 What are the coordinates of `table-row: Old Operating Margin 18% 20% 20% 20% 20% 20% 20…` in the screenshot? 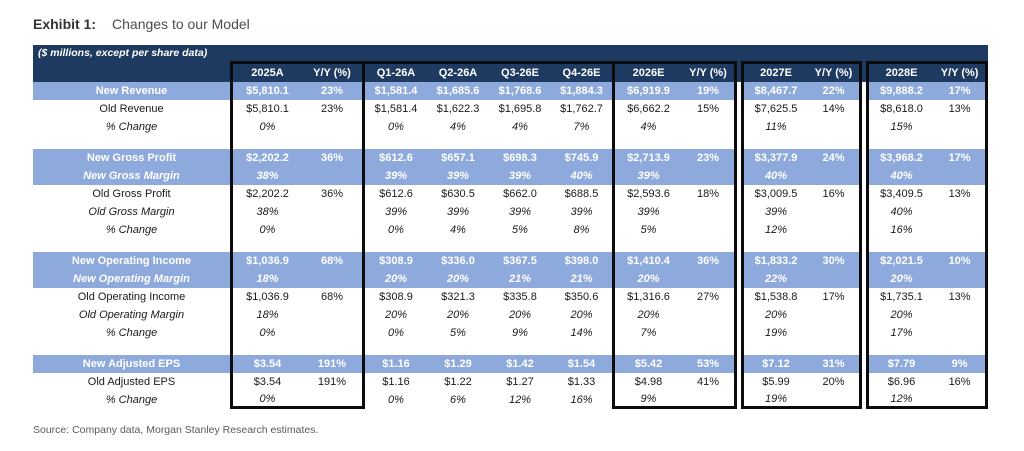 It's located at (511, 315).